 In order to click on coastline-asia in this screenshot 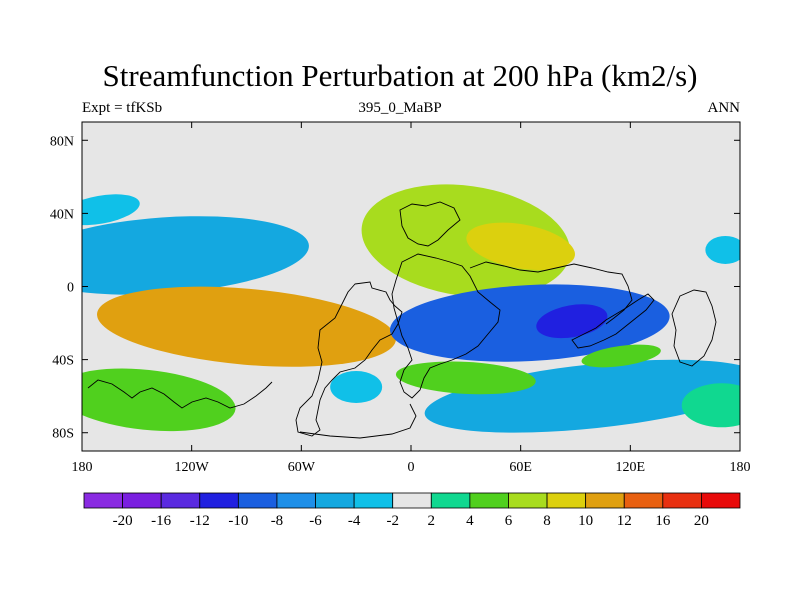, I will do `click(551, 293)`.